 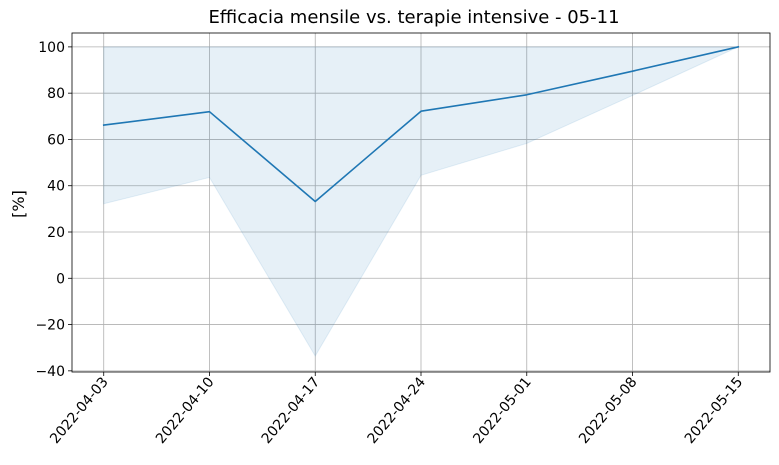 I want to click on x-tick-label: 2022-05-15, so click(x=714, y=410).